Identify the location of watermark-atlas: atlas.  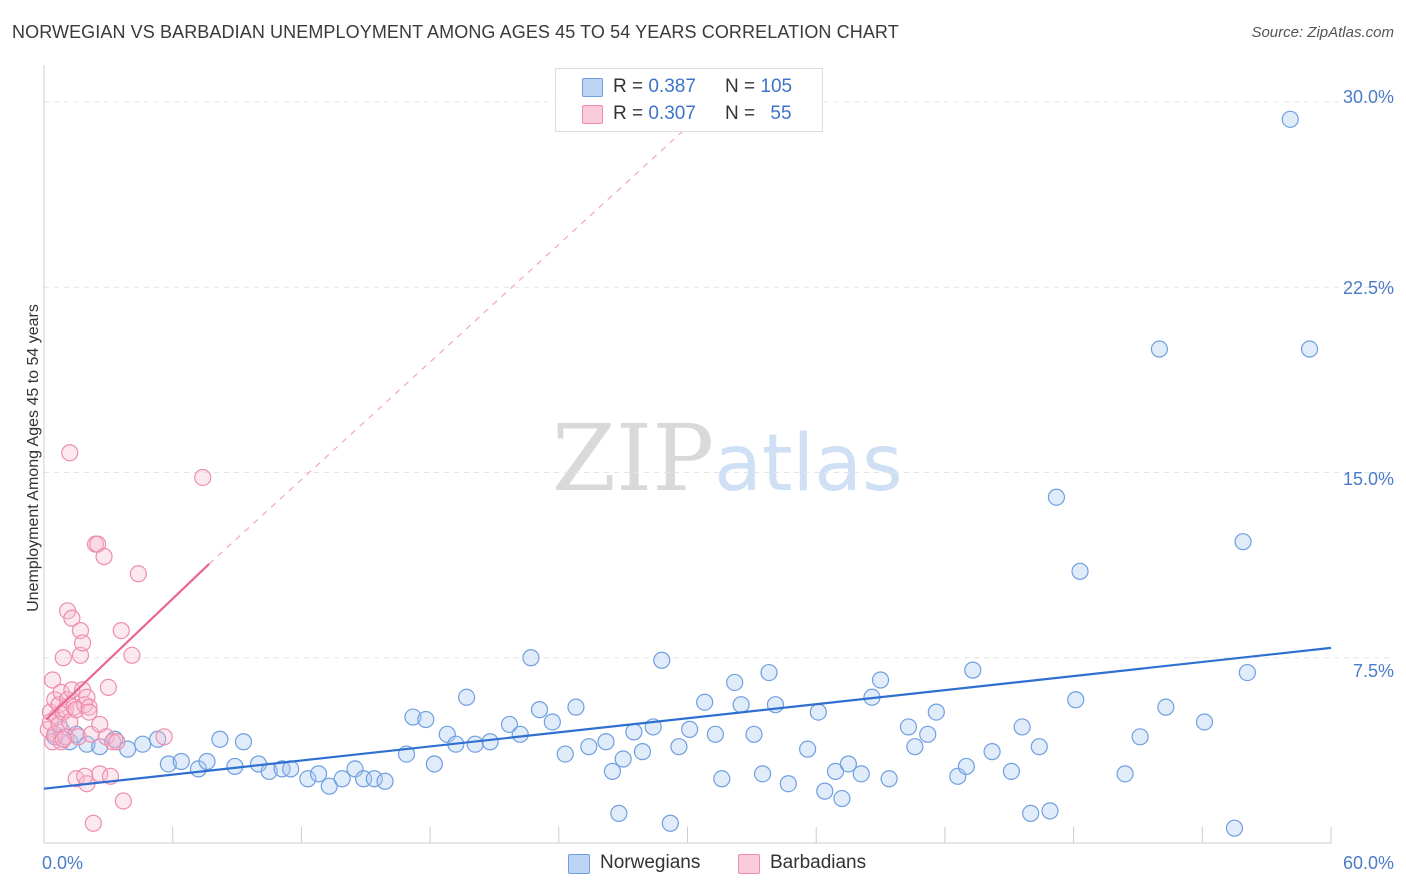
(808, 464).